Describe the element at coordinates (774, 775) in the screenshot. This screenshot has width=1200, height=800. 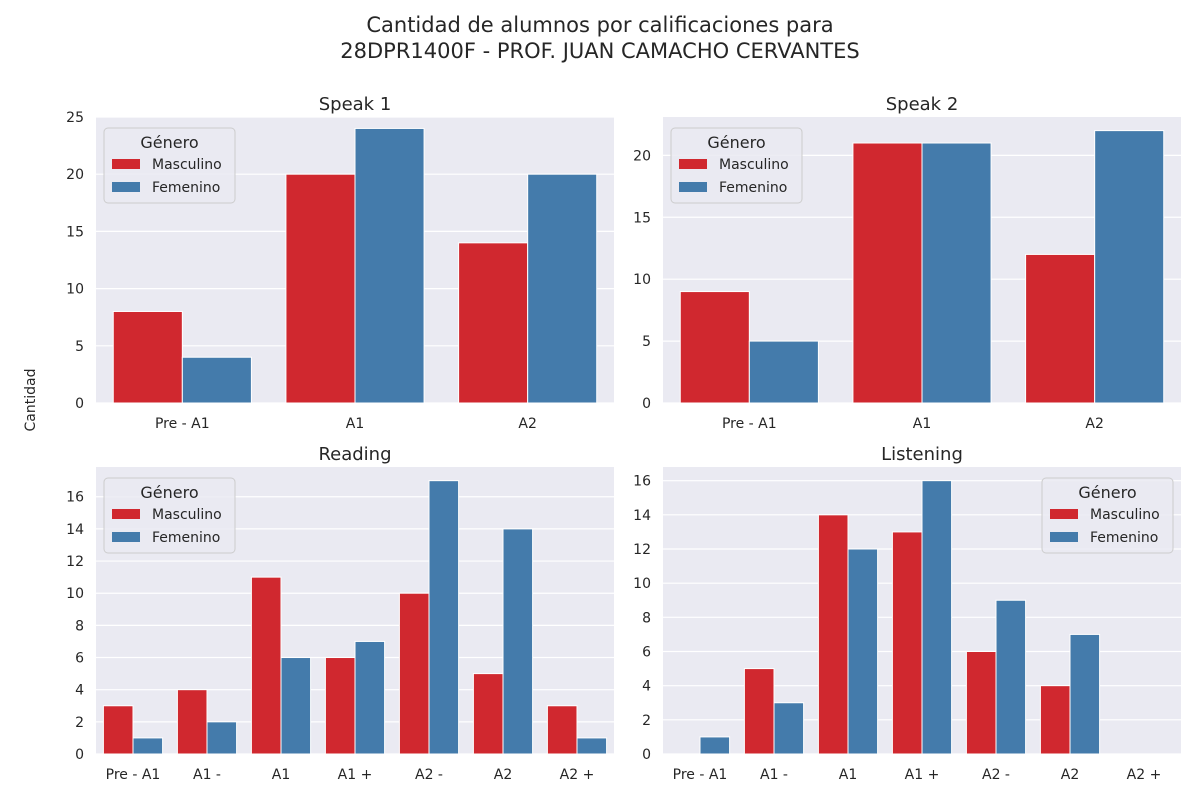
I see `x-tick-label: A1 -` at that location.